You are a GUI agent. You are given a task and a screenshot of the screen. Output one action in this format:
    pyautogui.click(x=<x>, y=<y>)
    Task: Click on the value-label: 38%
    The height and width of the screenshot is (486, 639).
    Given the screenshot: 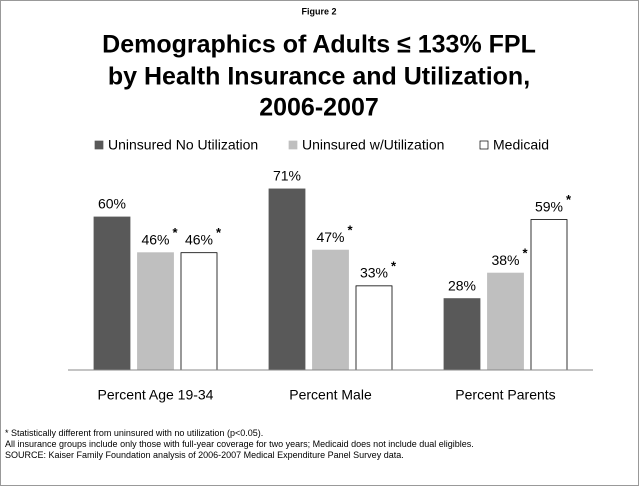 What is the action you would take?
    pyautogui.click(x=505, y=260)
    